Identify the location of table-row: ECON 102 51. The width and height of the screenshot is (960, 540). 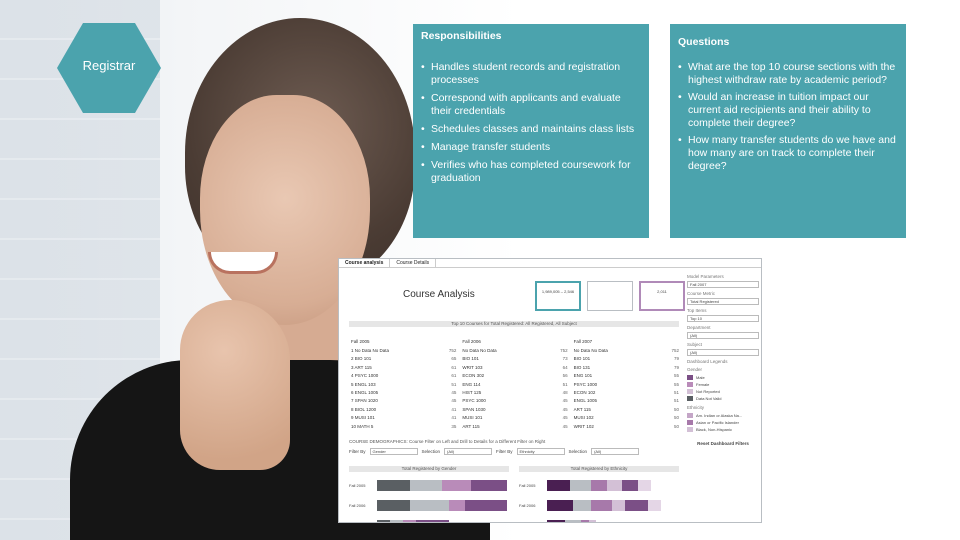
(626, 393).